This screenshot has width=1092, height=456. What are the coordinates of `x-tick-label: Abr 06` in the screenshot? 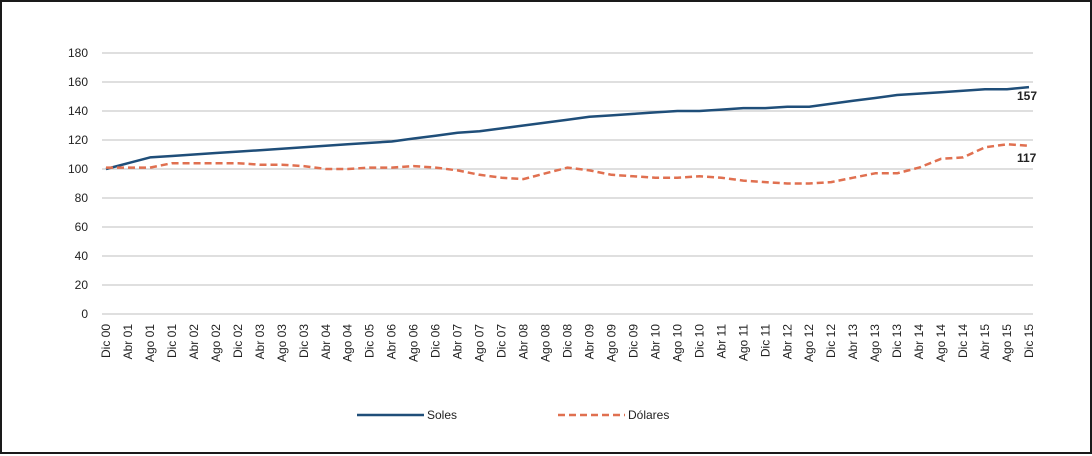 It's located at (392, 342).